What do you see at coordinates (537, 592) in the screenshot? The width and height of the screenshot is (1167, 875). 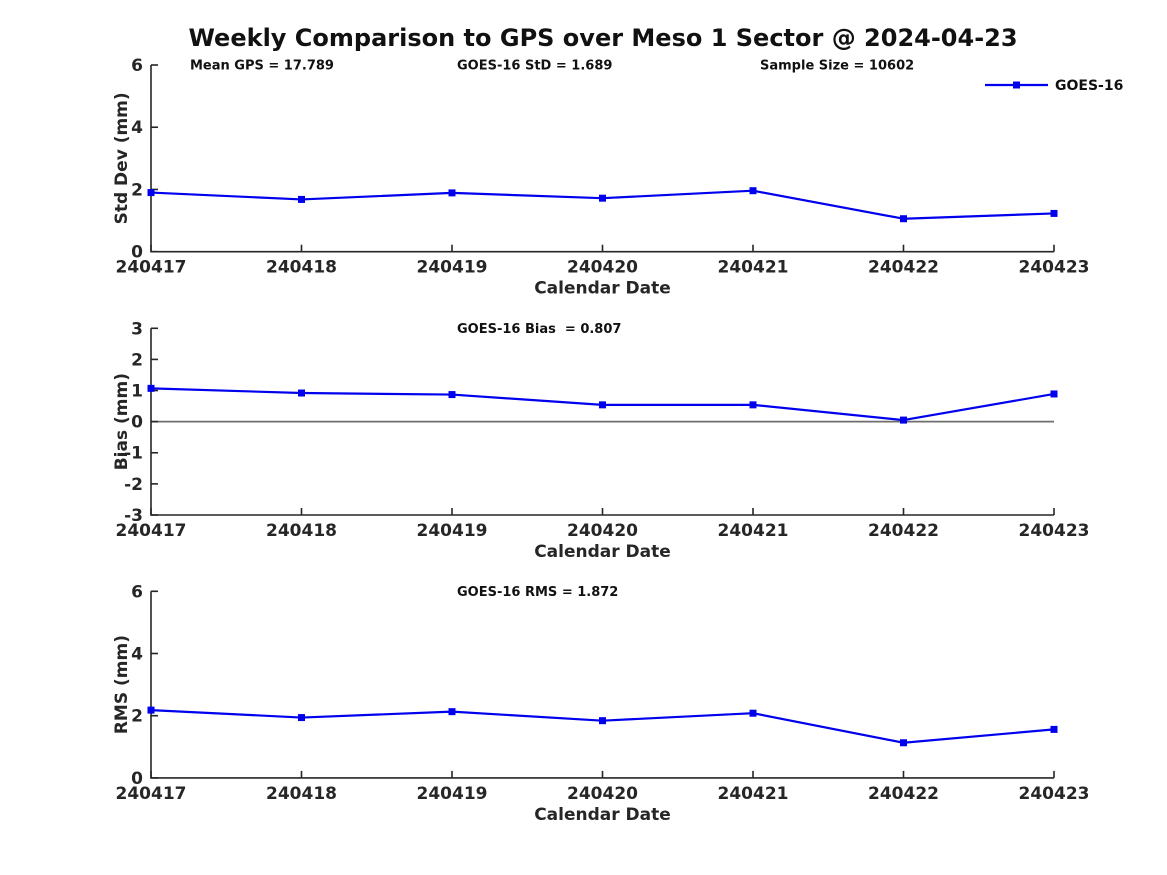 I see `annotation: GOES-16 RMS = 1.872` at bounding box center [537, 592].